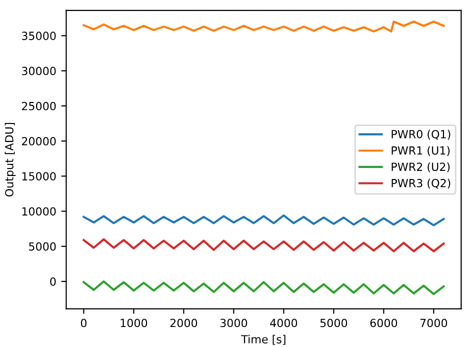 Image resolution: width=473 pixels, height=347 pixels. Describe the element at coordinates (421, 135) in the screenshot. I see `legend-label: PWR0 (Q1)` at that location.